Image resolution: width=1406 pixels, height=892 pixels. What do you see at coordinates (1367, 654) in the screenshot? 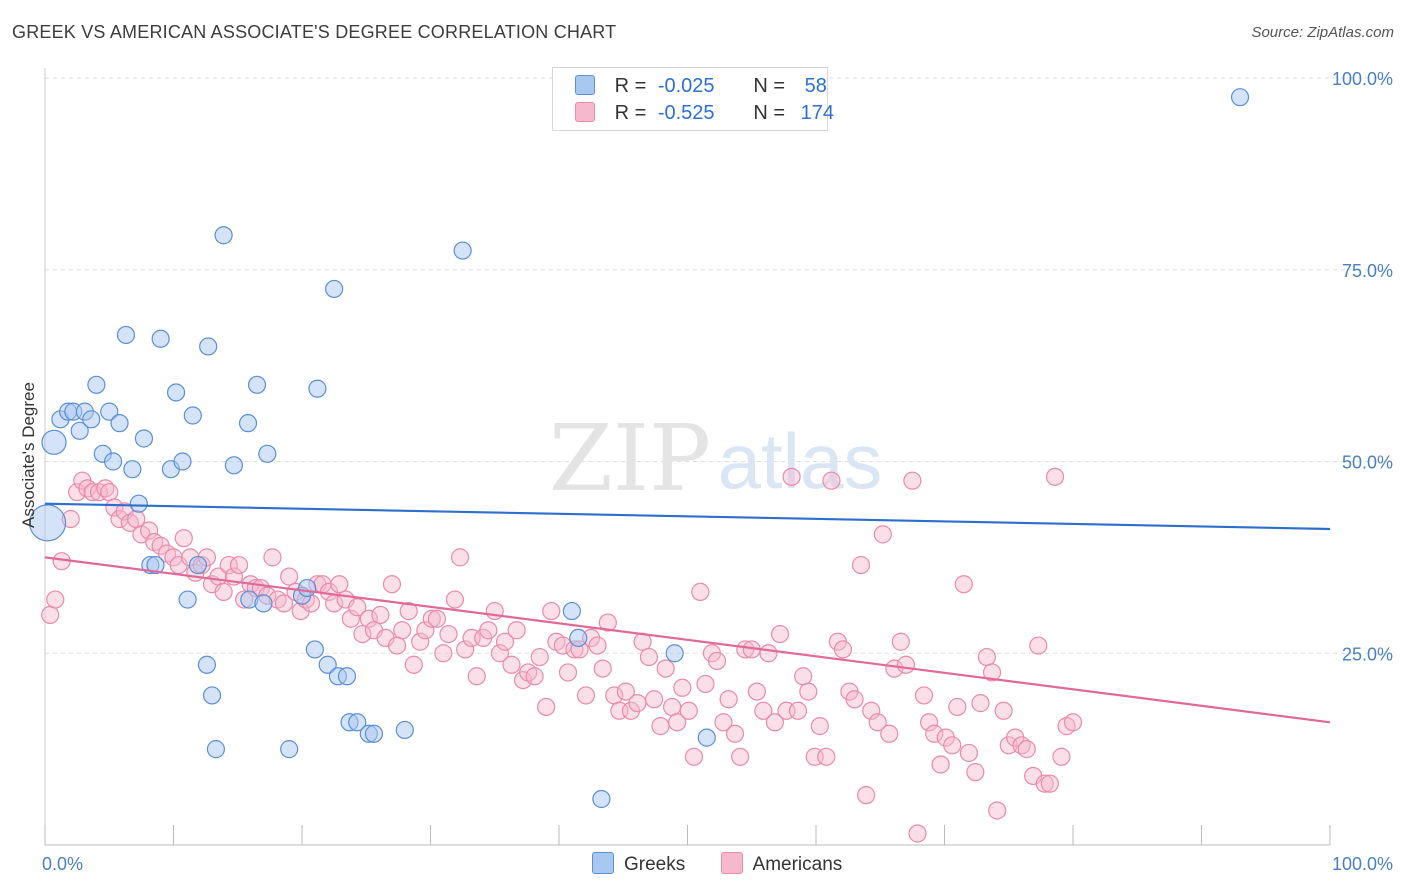
I see `y-tick-label: 25.0%` at bounding box center [1367, 654].